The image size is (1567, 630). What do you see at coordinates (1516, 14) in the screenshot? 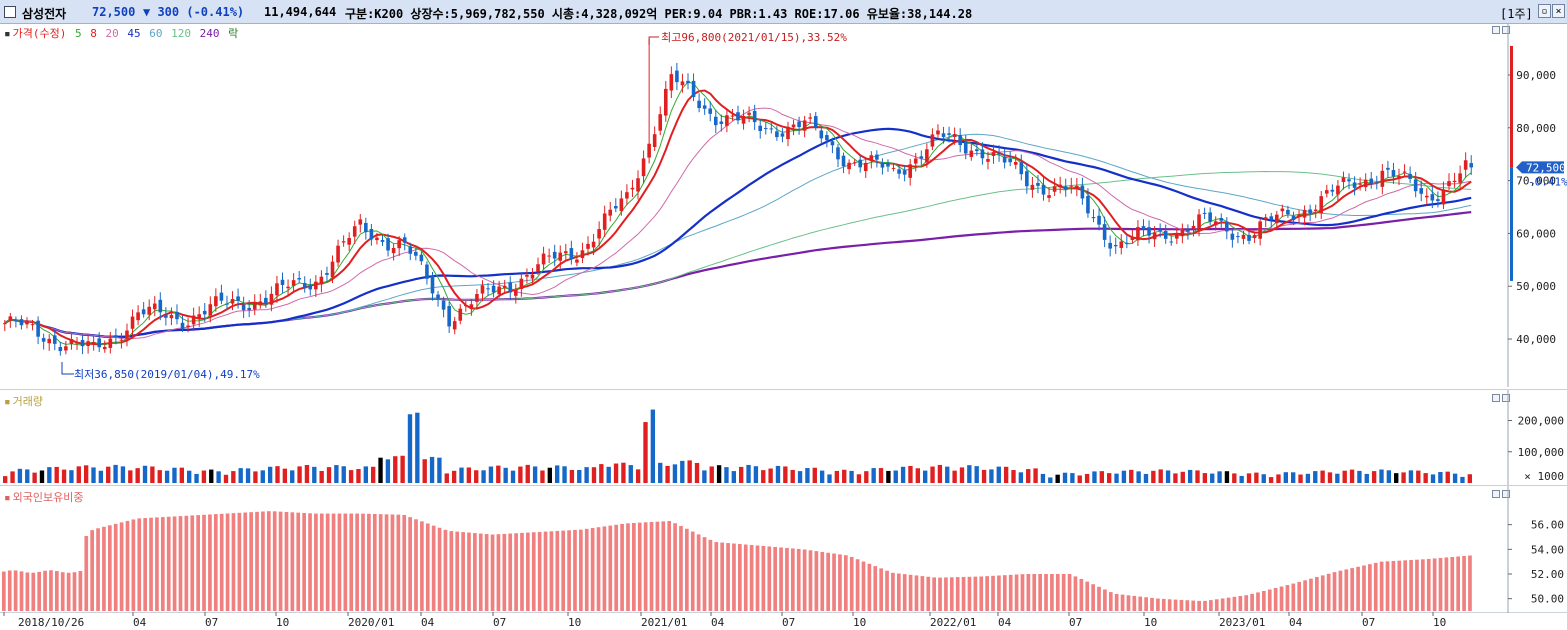
I see `period-button: [1주]` at bounding box center [1516, 14].